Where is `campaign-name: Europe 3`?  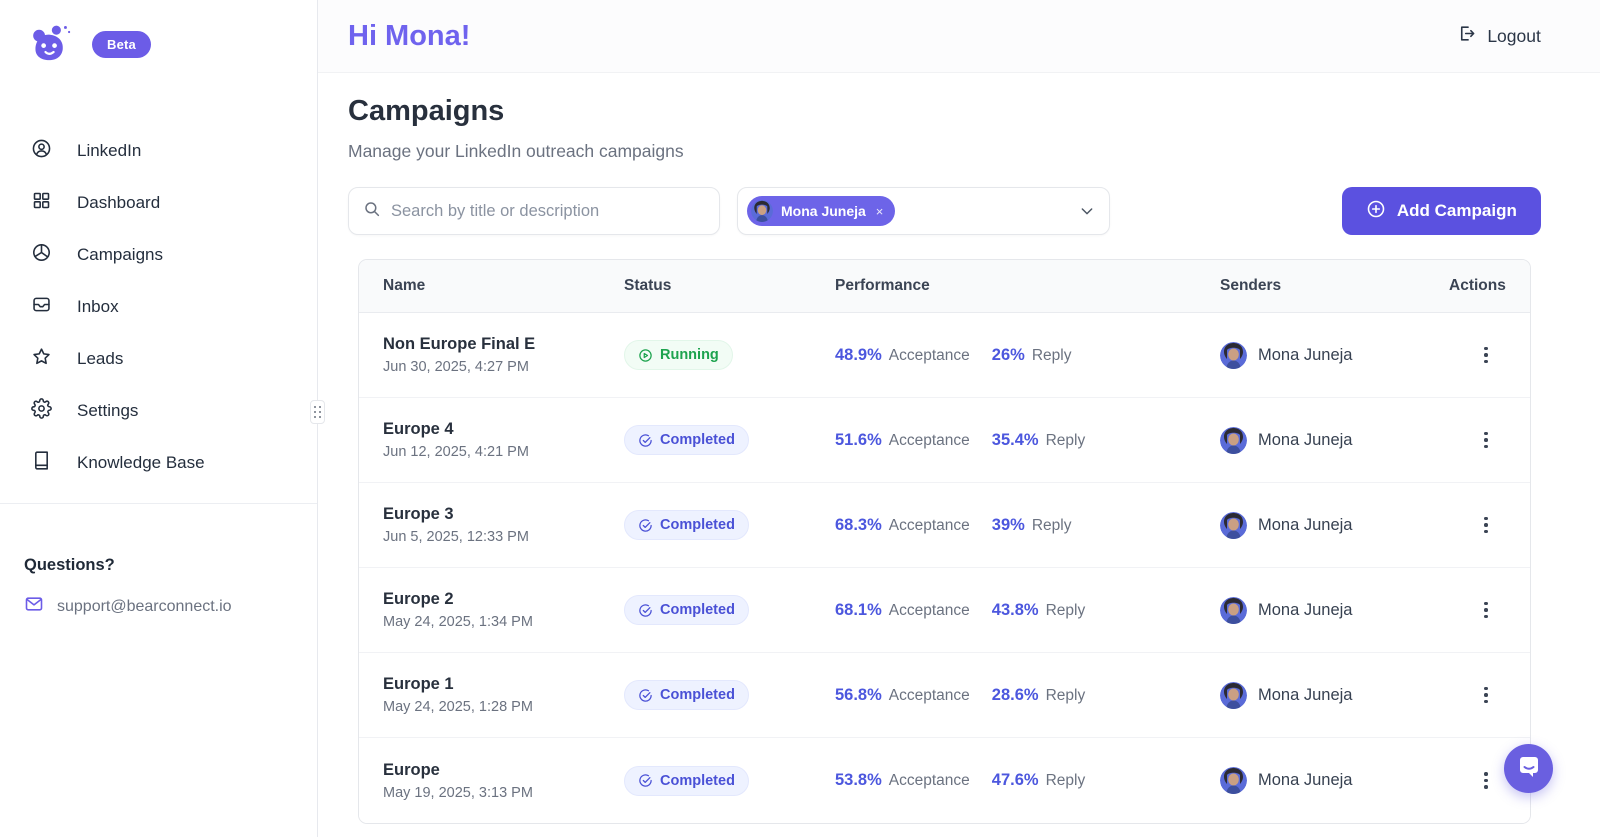 campaign-name: Europe 3 is located at coordinates (418, 514).